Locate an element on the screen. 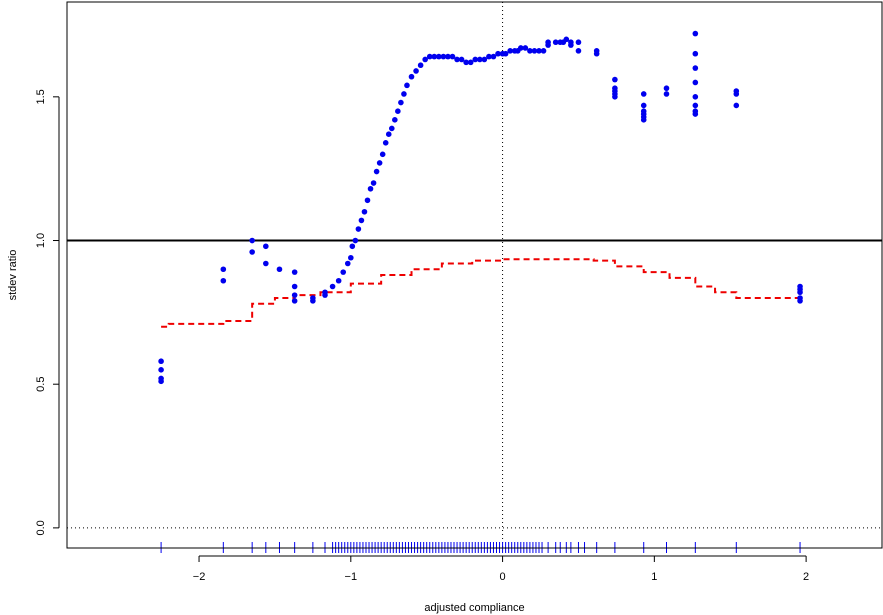 The image size is (883, 615). x-tick-label: 1 is located at coordinates (654, 577).